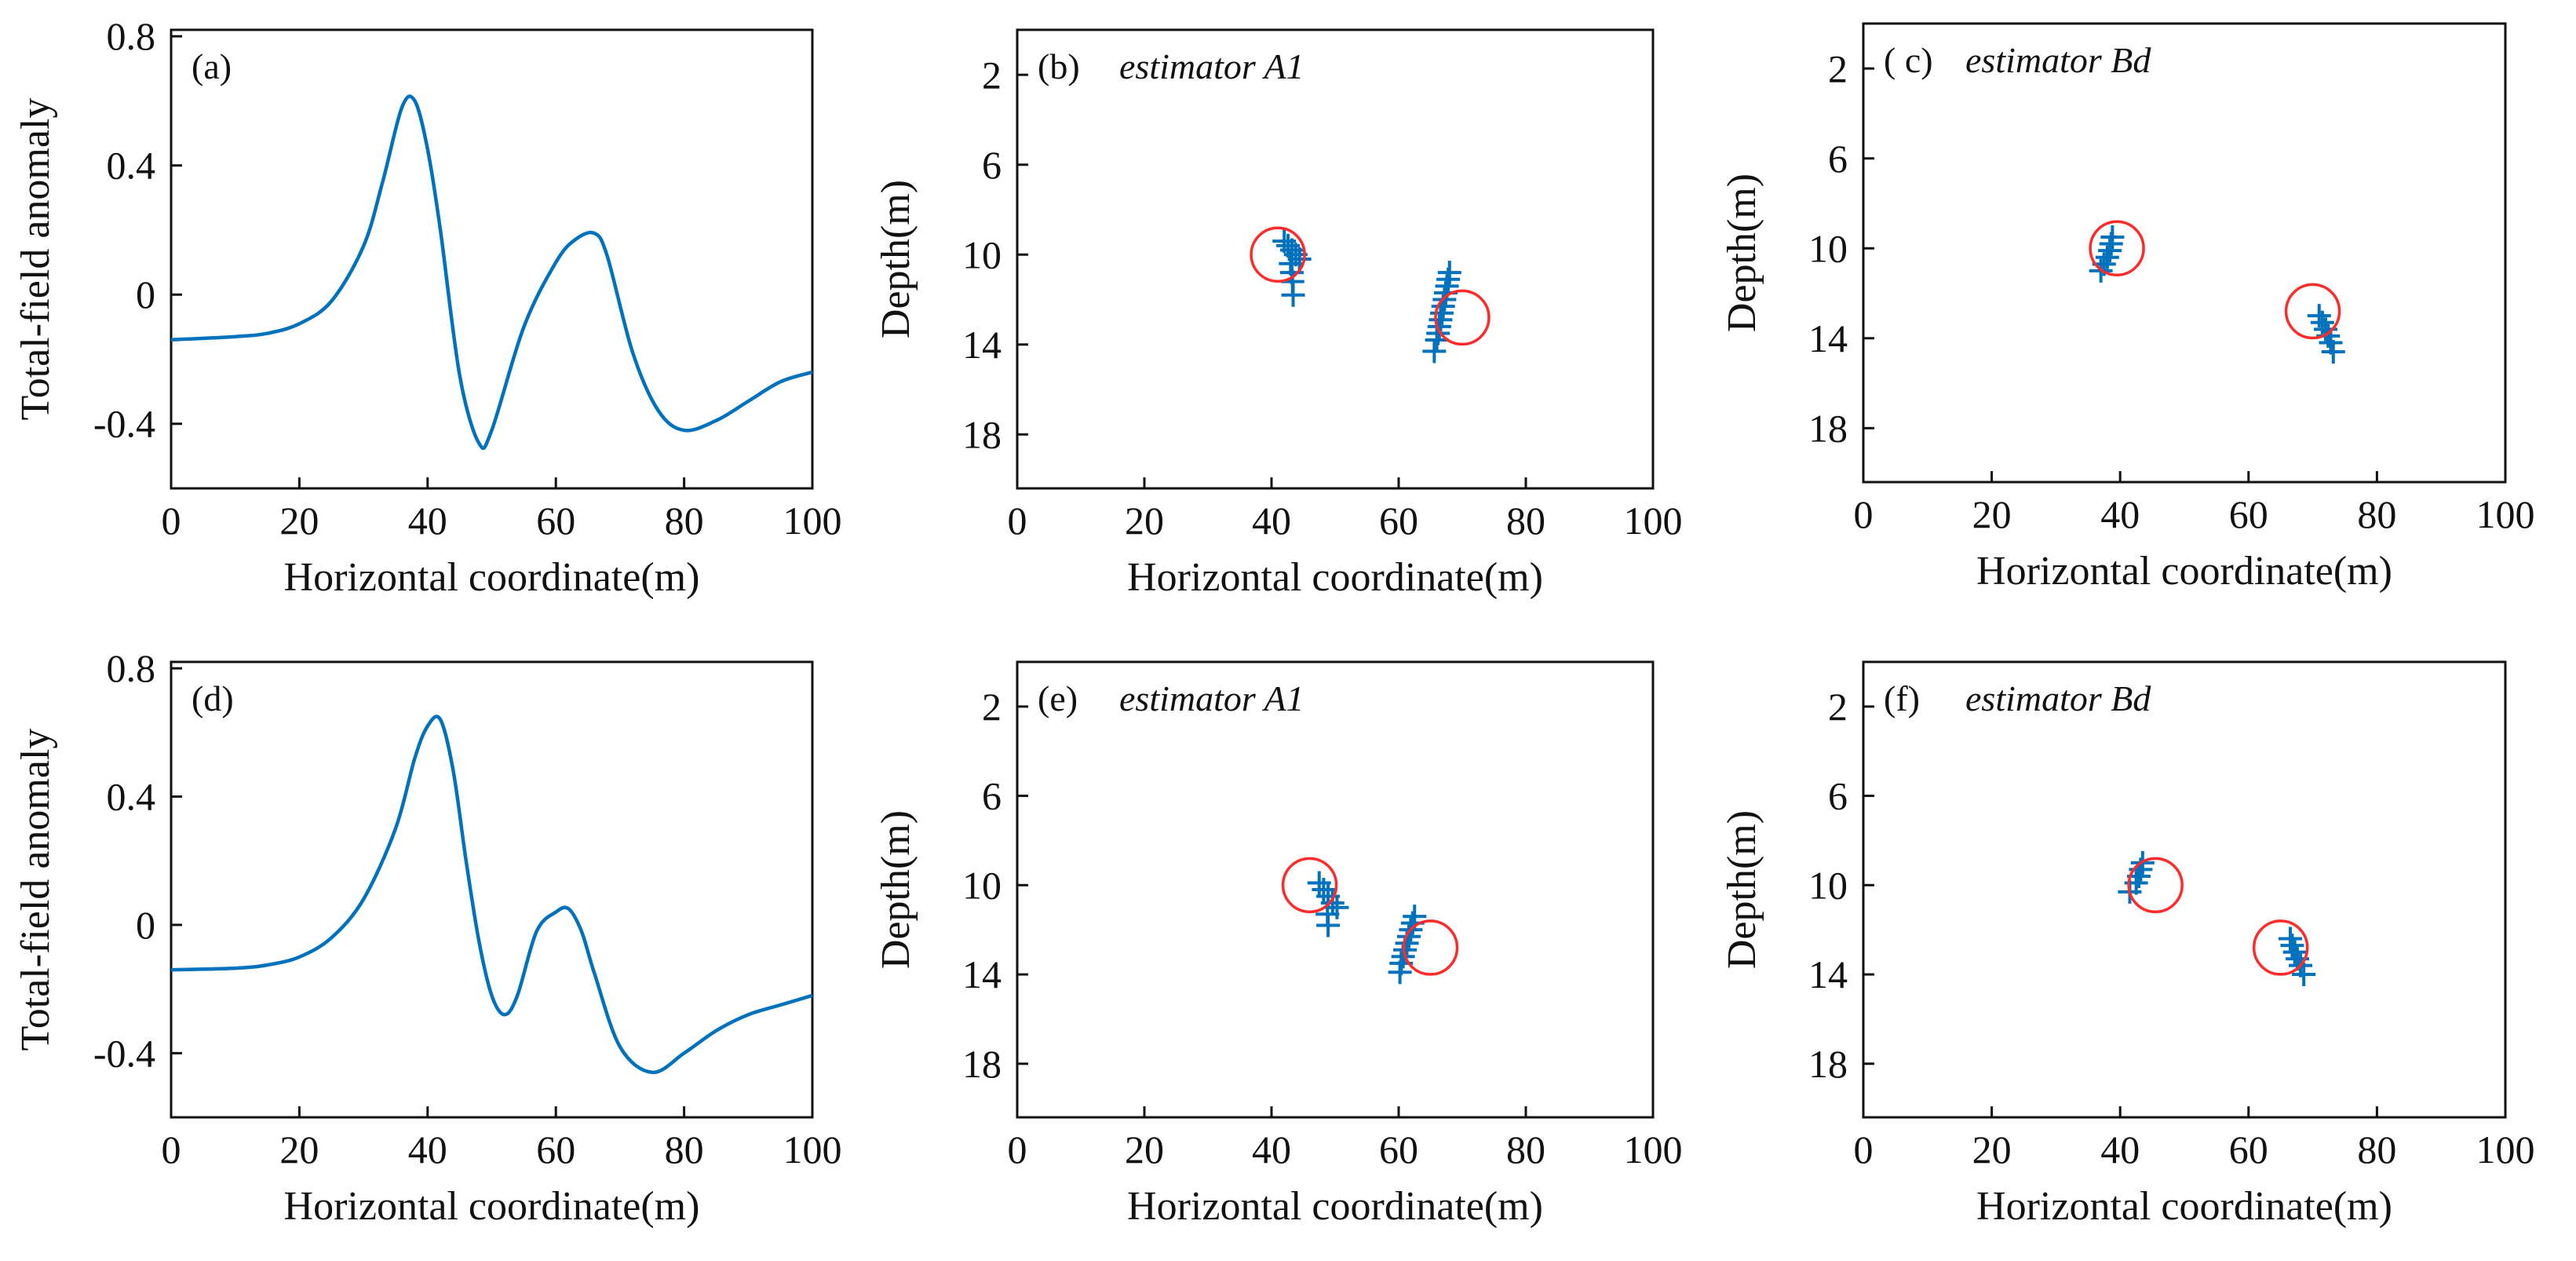 The height and width of the screenshot is (1261, 2576). Describe the element at coordinates (1058, 698) in the screenshot. I see `panel-label: (e)` at that location.